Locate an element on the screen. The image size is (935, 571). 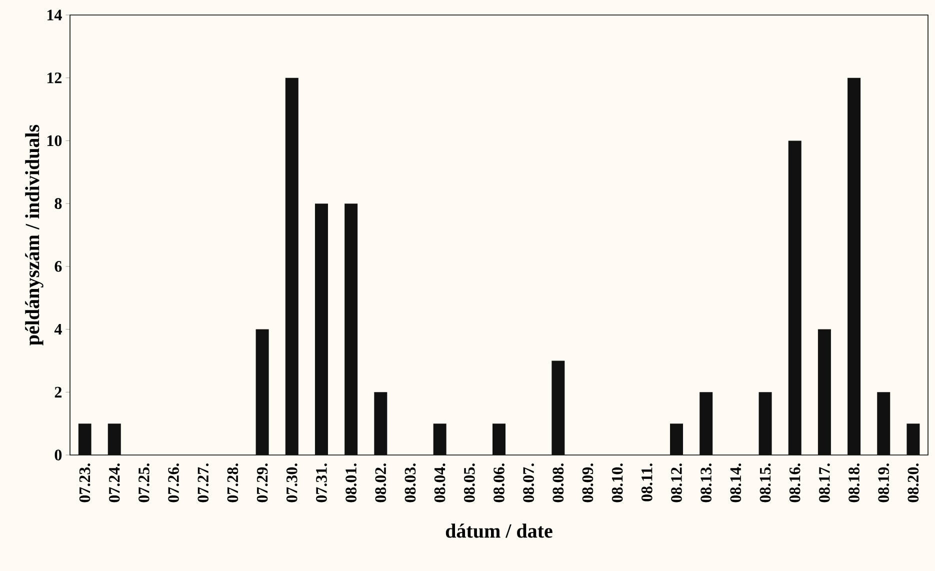
x-tick-label: 08.05. is located at coordinates (469, 483).